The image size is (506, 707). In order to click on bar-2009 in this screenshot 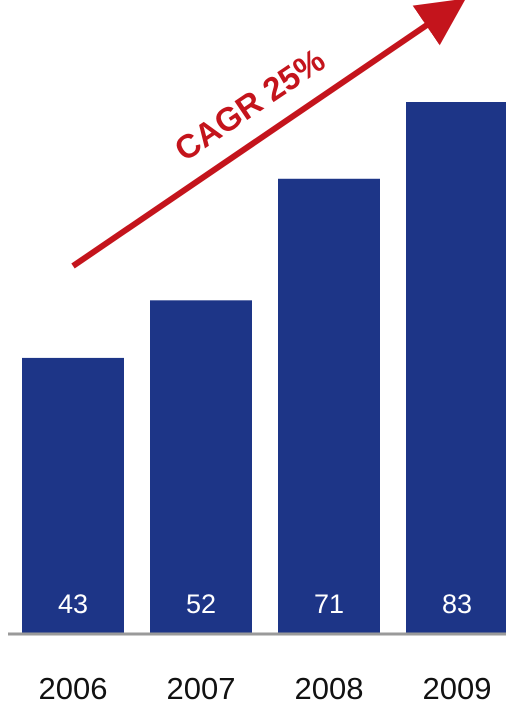, I will do `click(456, 367)`.